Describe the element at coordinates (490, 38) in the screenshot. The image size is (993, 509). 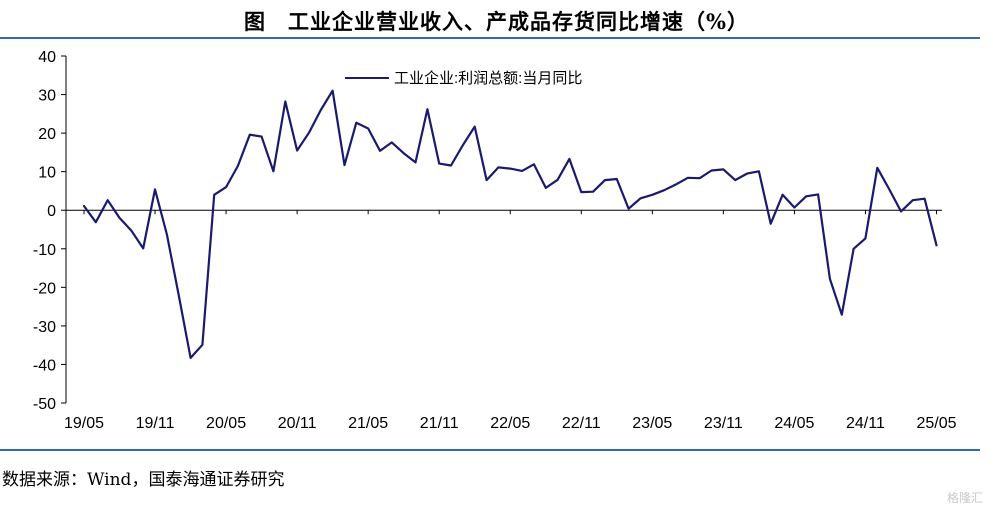
I see `top-rule` at that location.